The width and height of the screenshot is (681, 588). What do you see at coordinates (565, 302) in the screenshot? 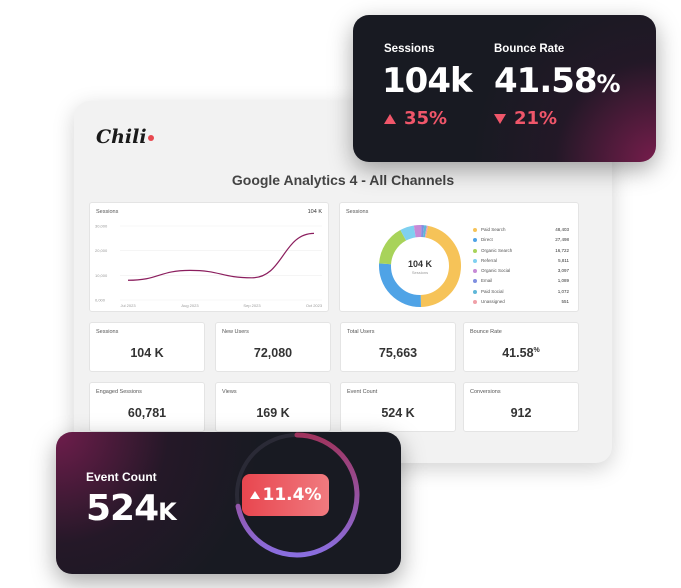
I see `legend-value: 551` at bounding box center [565, 302].